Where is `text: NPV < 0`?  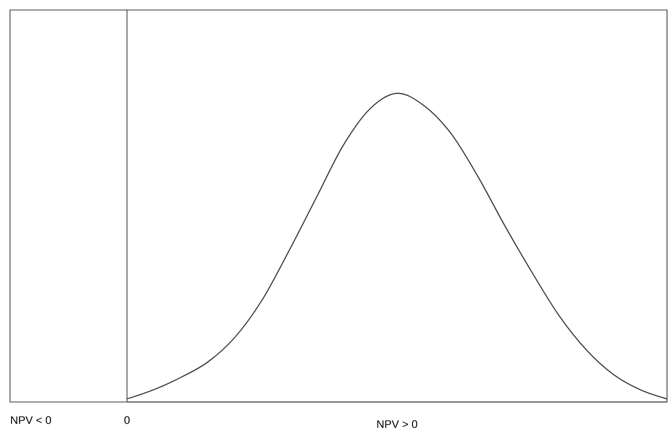
text: NPV < 0 is located at coordinates (31, 420).